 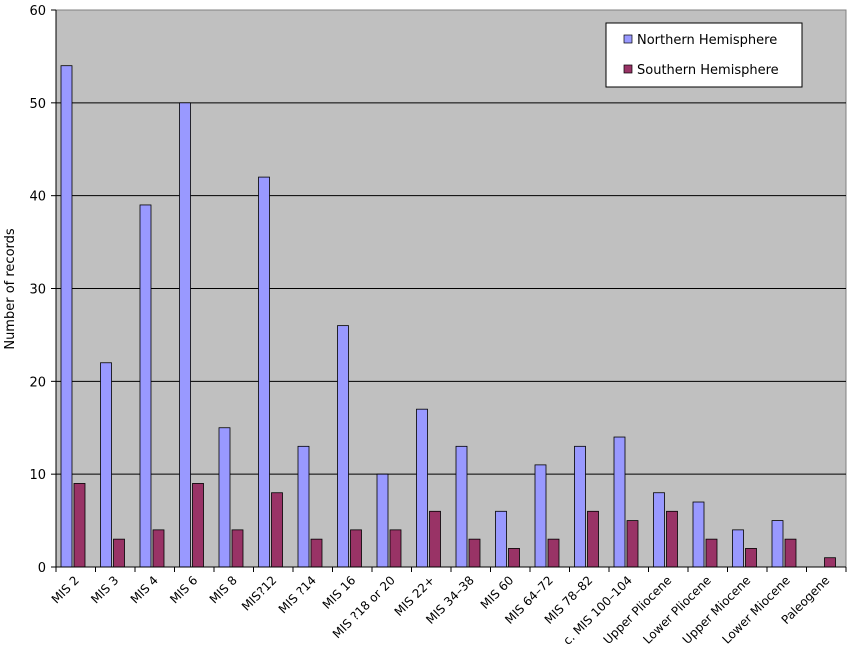 I want to click on x-tick-label: MIS 4, so click(x=144, y=589).